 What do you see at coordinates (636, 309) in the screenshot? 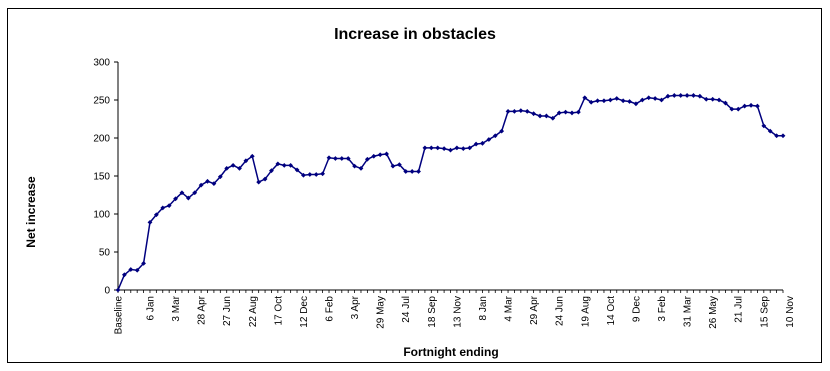
I see `x-tick-label: 9 Dec` at bounding box center [636, 309].